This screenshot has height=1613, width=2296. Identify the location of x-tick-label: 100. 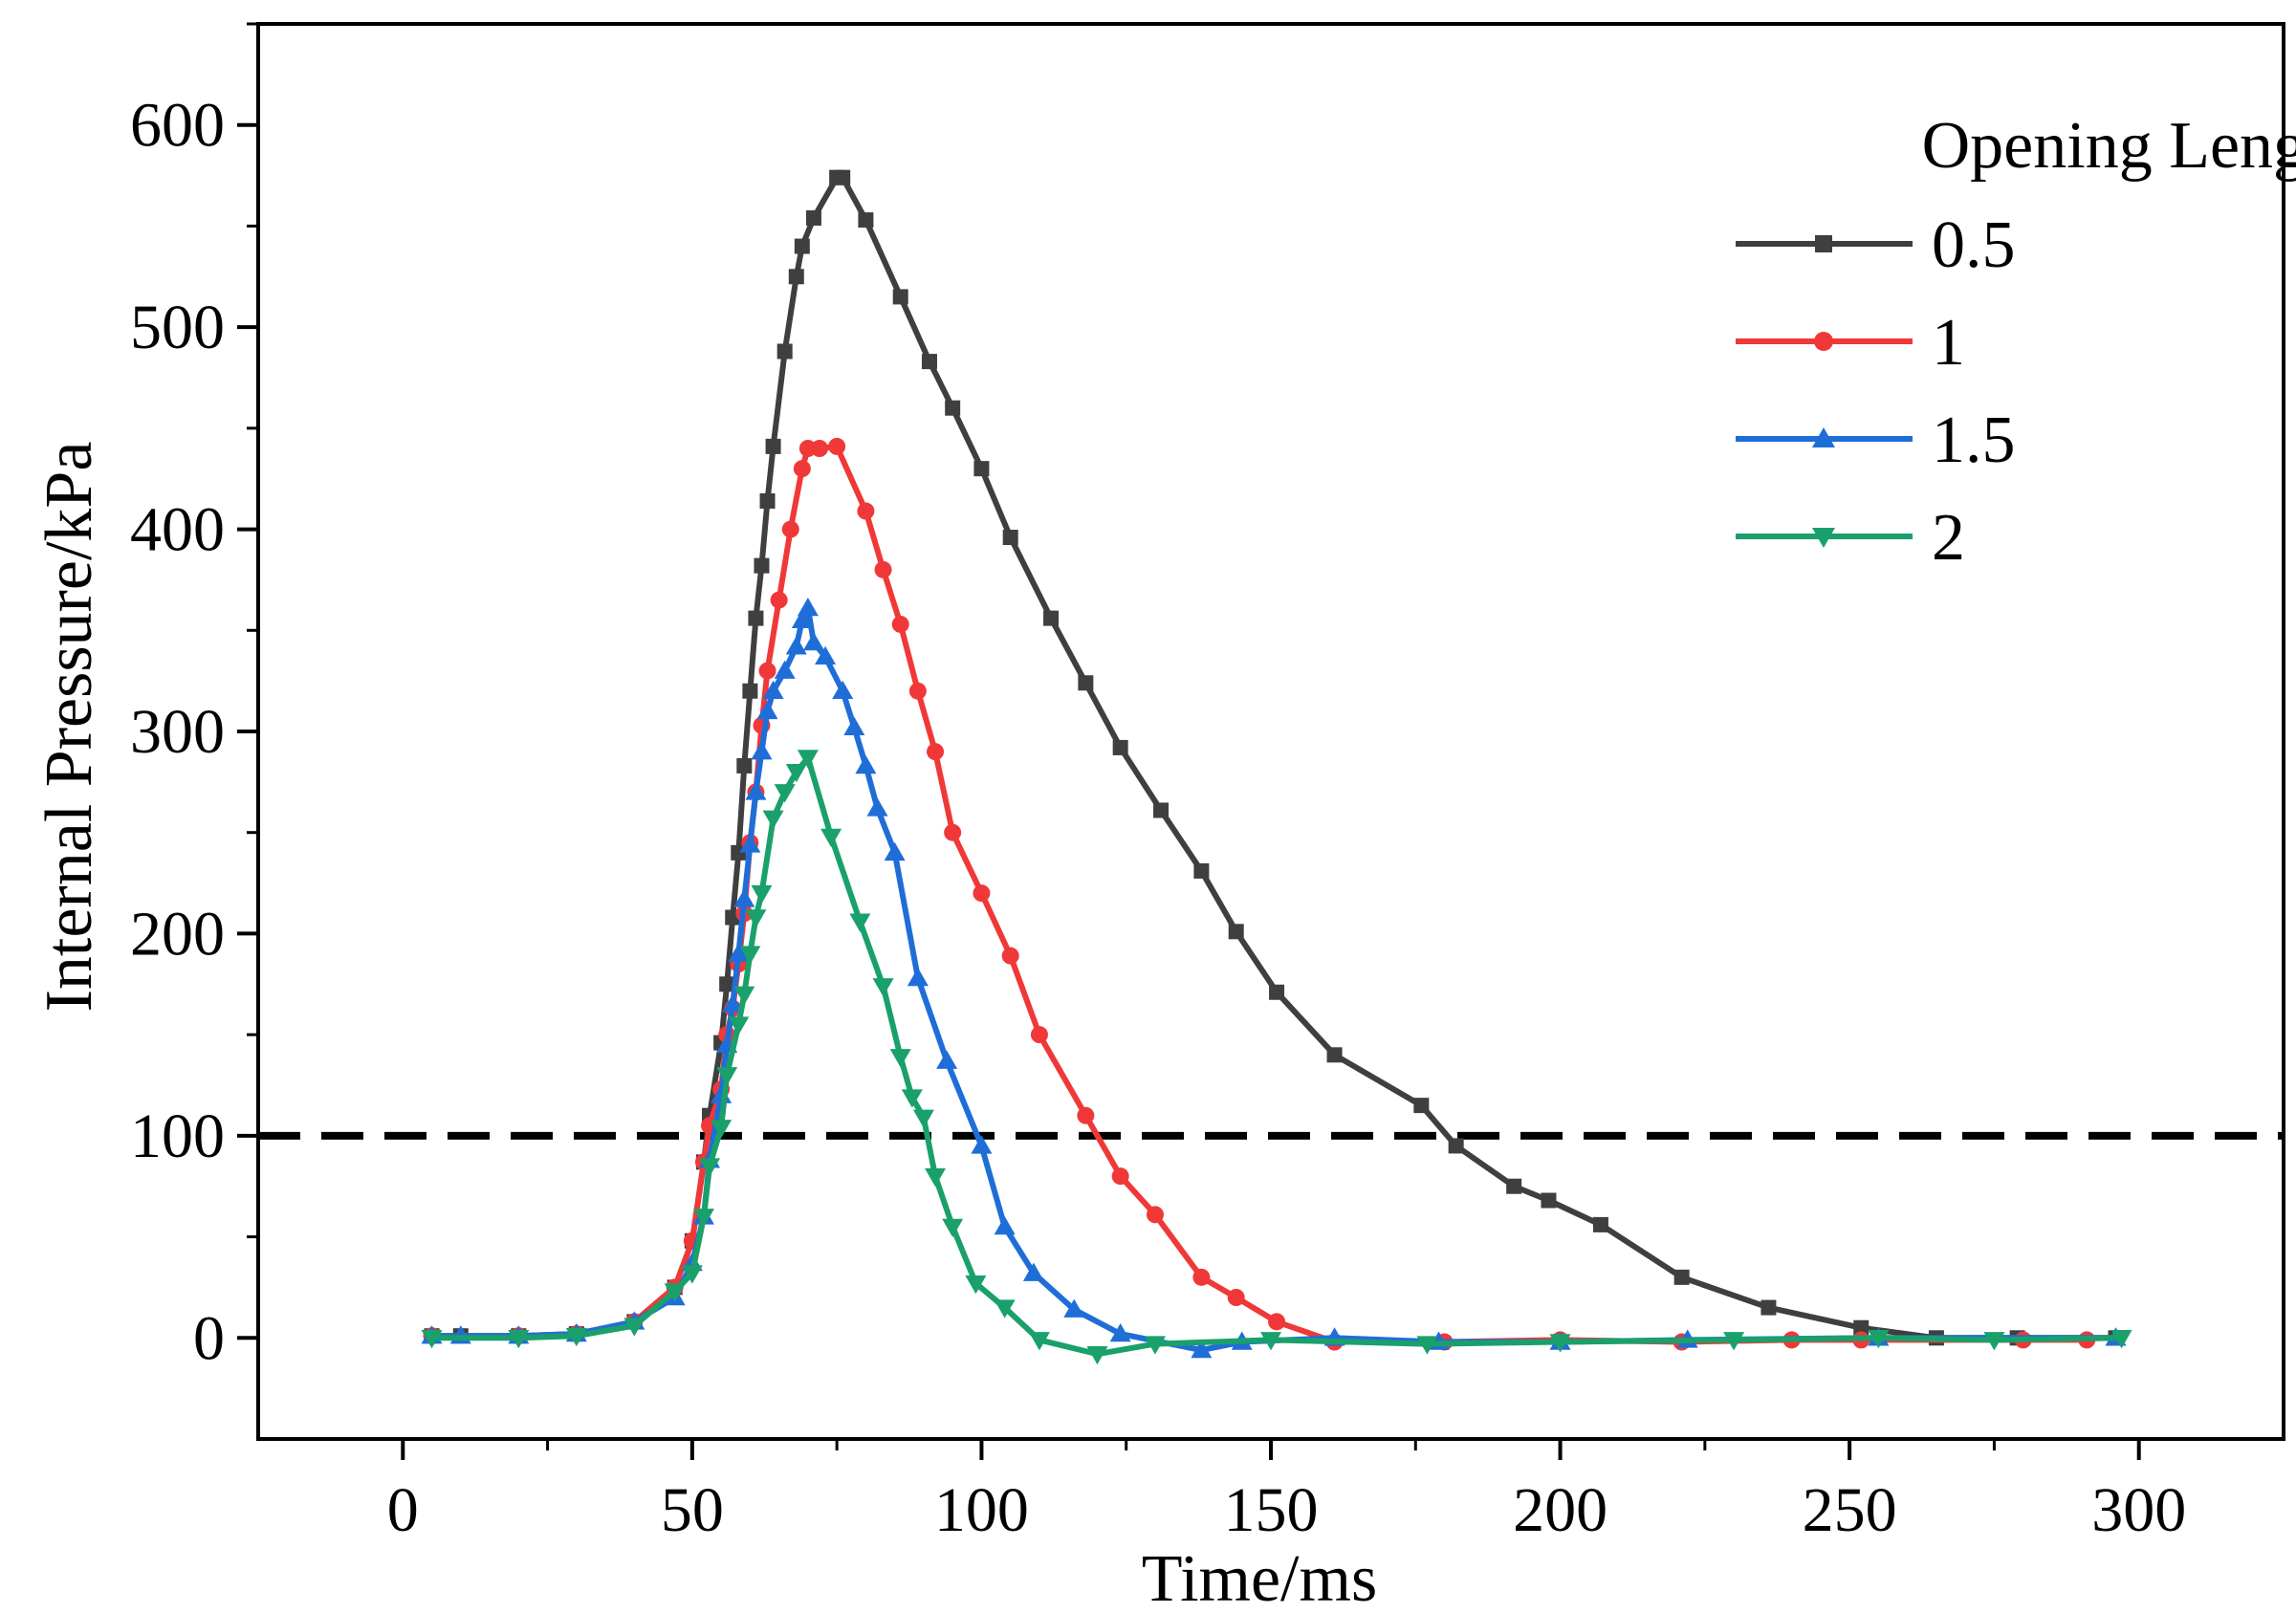
(981, 1510).